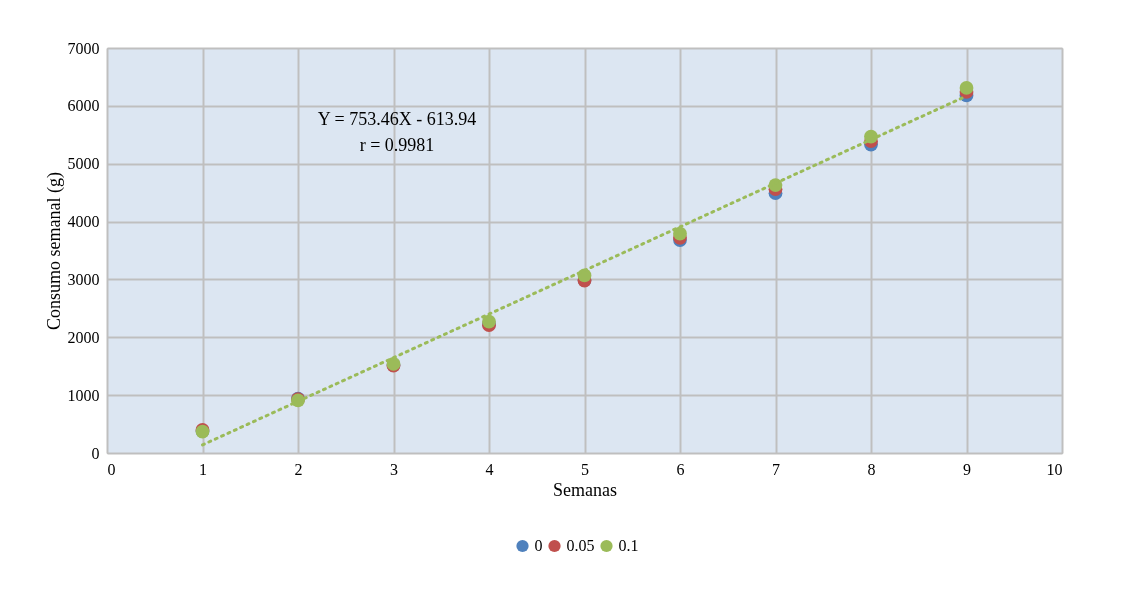  I want to click on x-tick-label: 7, so click(776, 469).